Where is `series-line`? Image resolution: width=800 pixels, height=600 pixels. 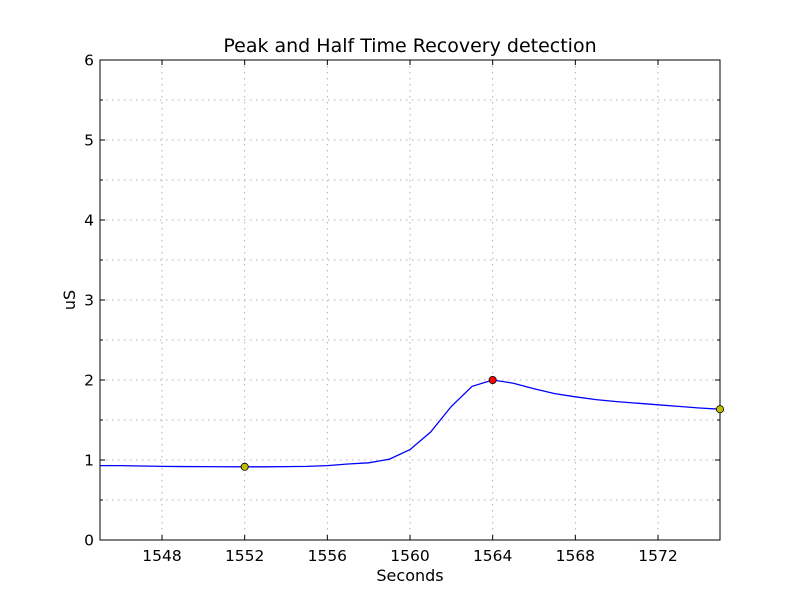
series-line is located at coordinates (410, 423).